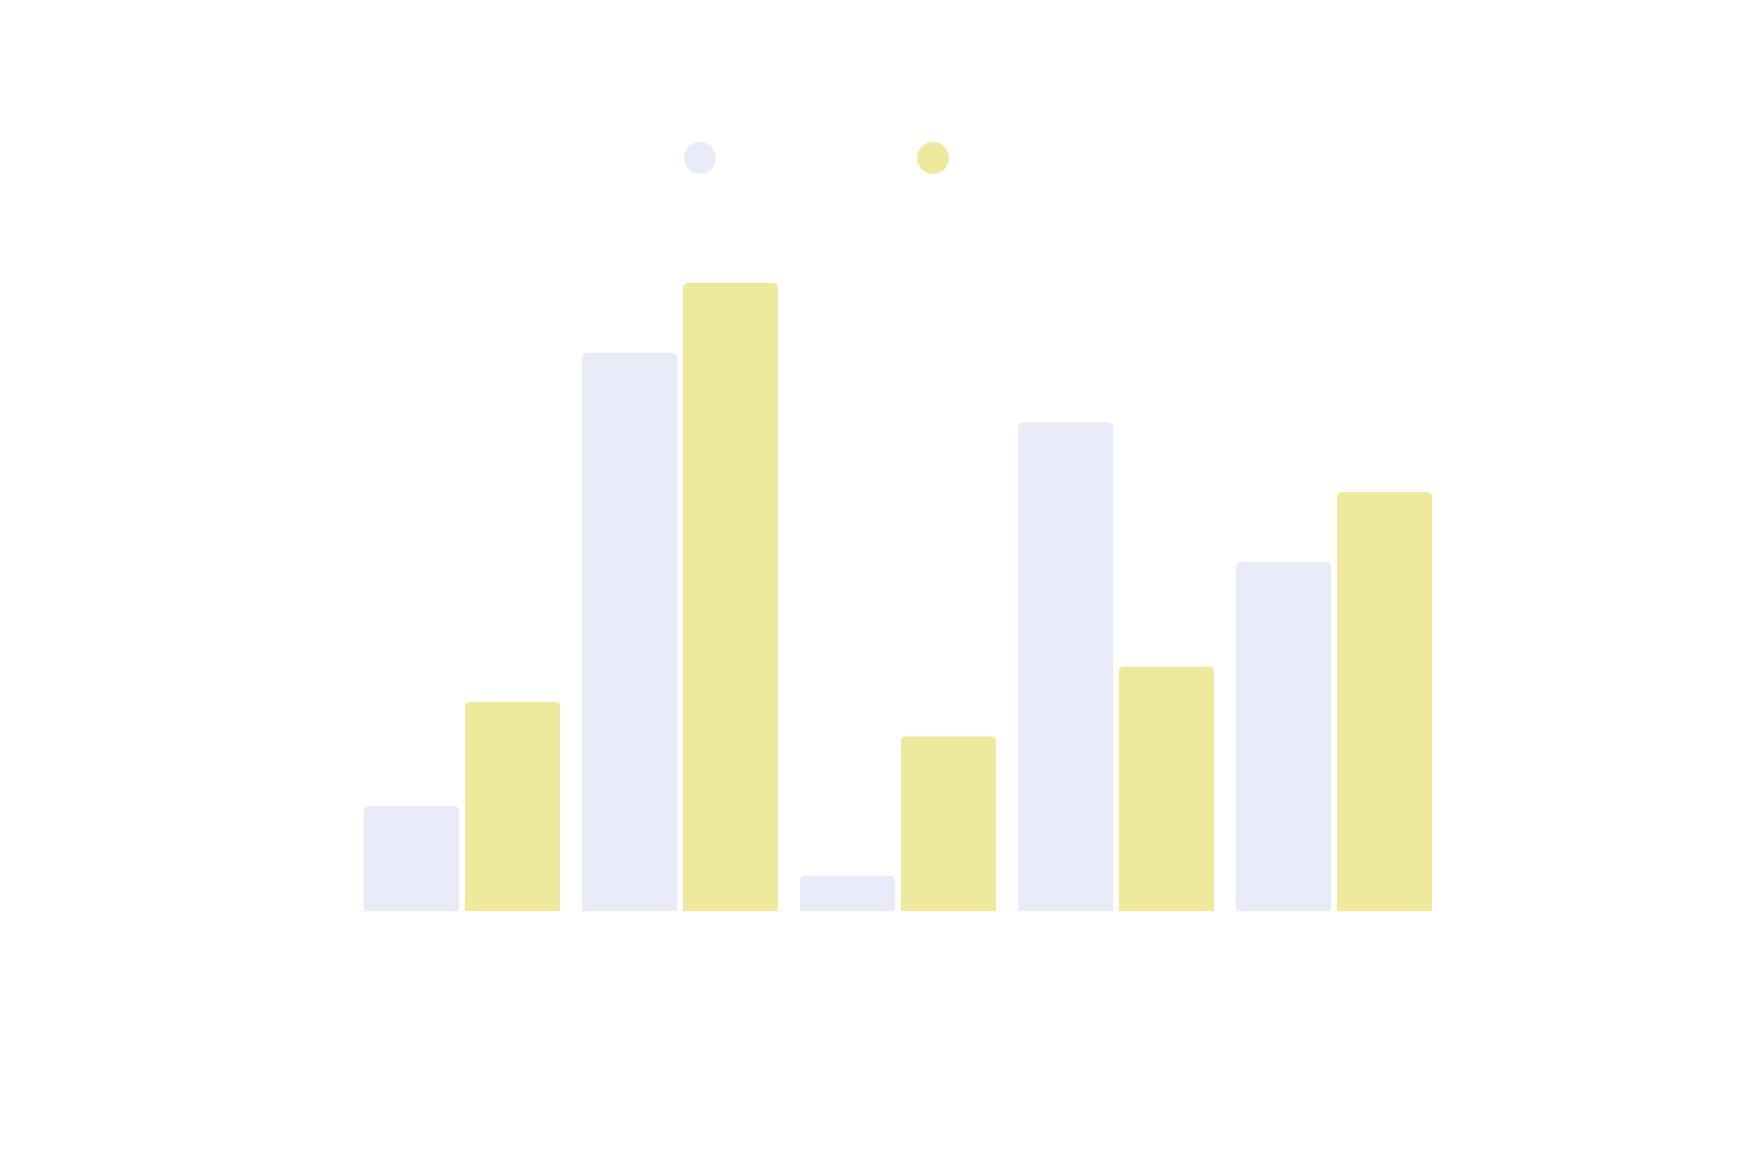 The width and height of the screenshot is (1751, 1167). What do you see at coordinates (816, 158) in the screenshot?
I see `legend` at bounding box center [816, 158].